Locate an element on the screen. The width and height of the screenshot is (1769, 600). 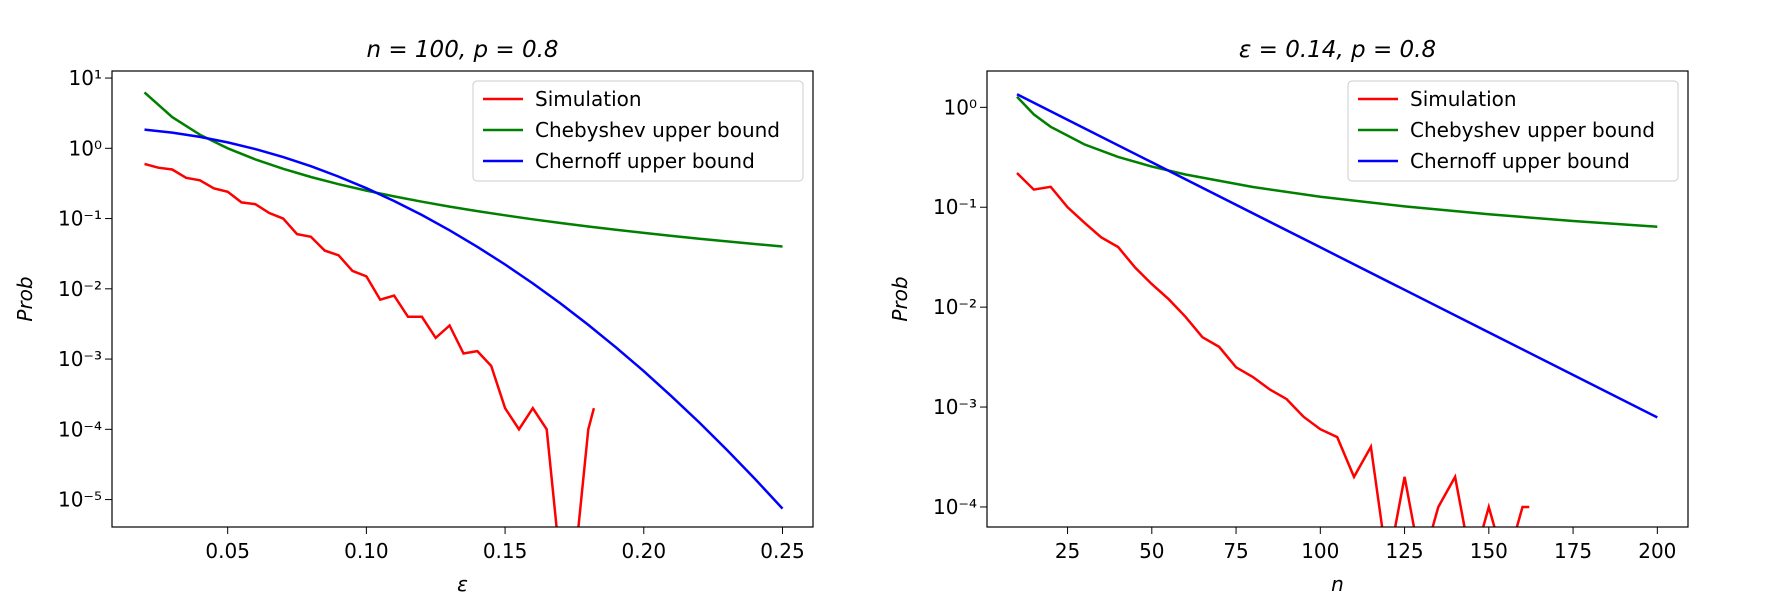
y-tick-label: 10⁻⁵ is located at coordinates (80, 500).